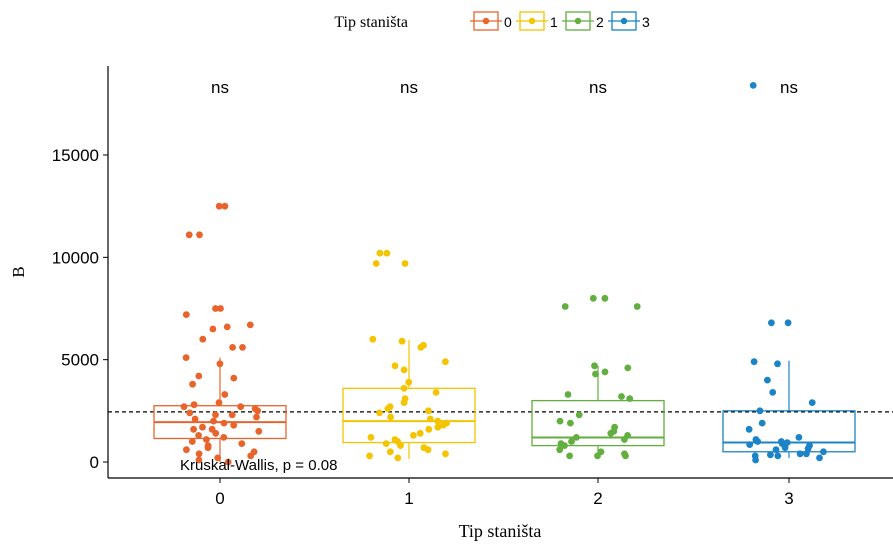 This screenshot has height=544, width=893. Describe the element at coordinates (624, 21) in the screenshot. I see `legend-key-point` at that location.